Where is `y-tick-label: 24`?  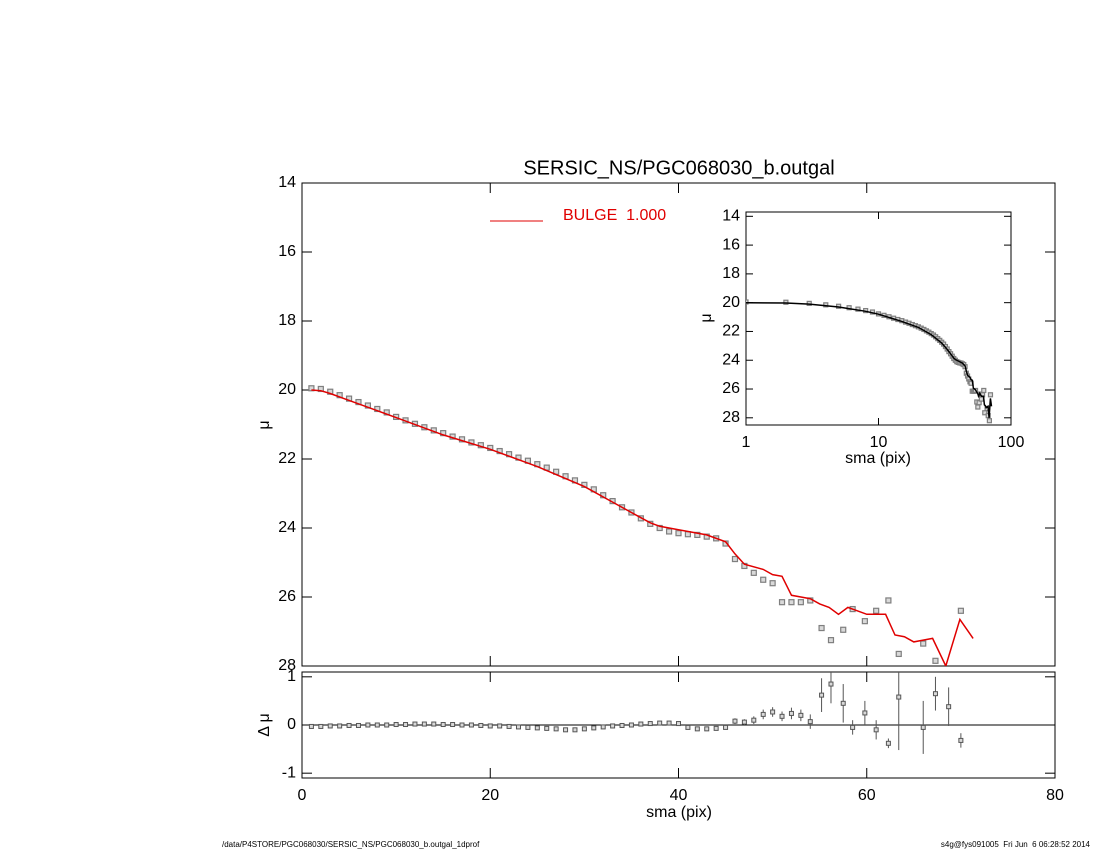 y-tick-label: 24 is located at coordinates (287, 527).